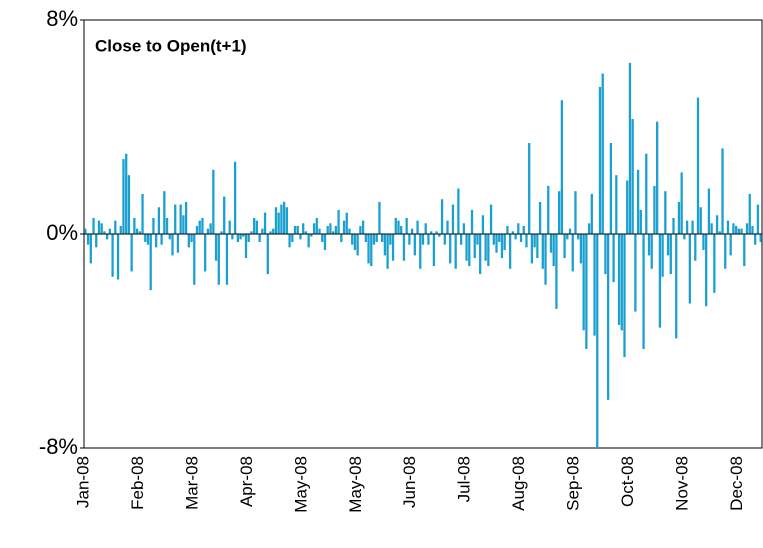 Image resolution: width=763 pixels, height=548 pixels. I want to click on x-tick-label: May-08, so click(300, 484).